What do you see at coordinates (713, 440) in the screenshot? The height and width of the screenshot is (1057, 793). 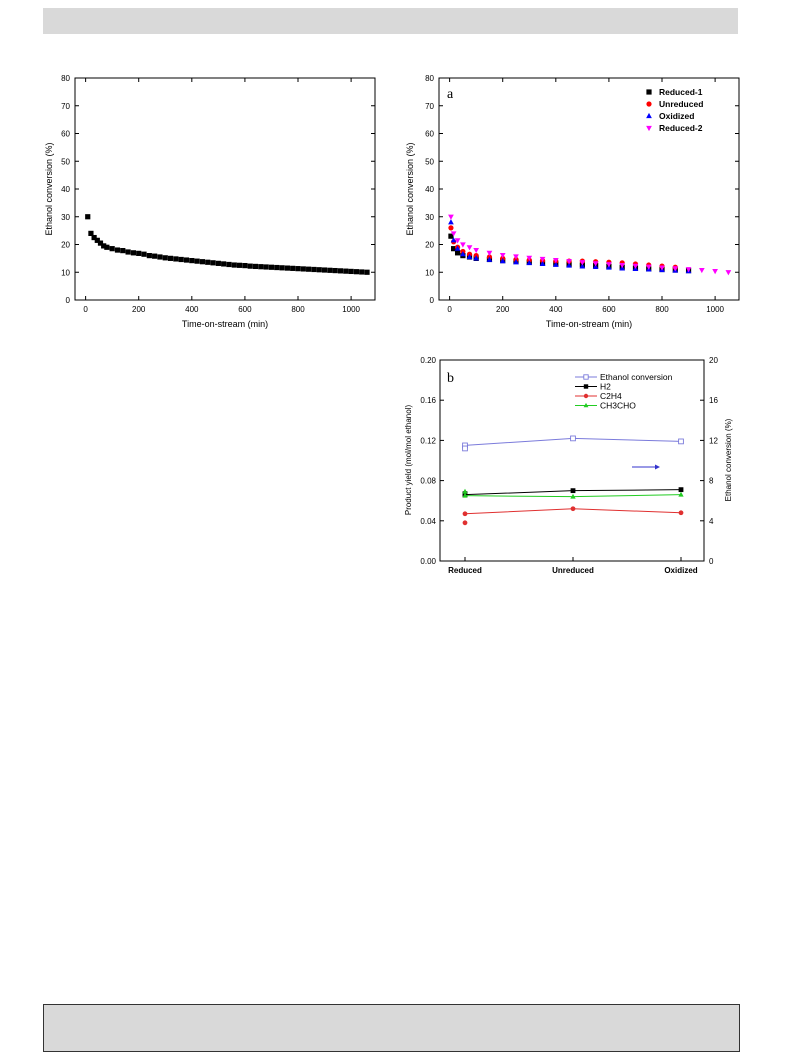 I see `y2-tick-label: 12` at bounding box center [713, 440].